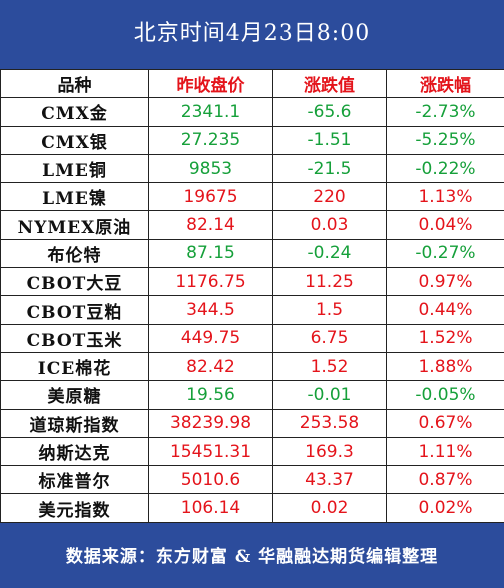 The width and height of the screenshot is (504, 588). I want to click on value-cell: 344.5, so click(210, 310).